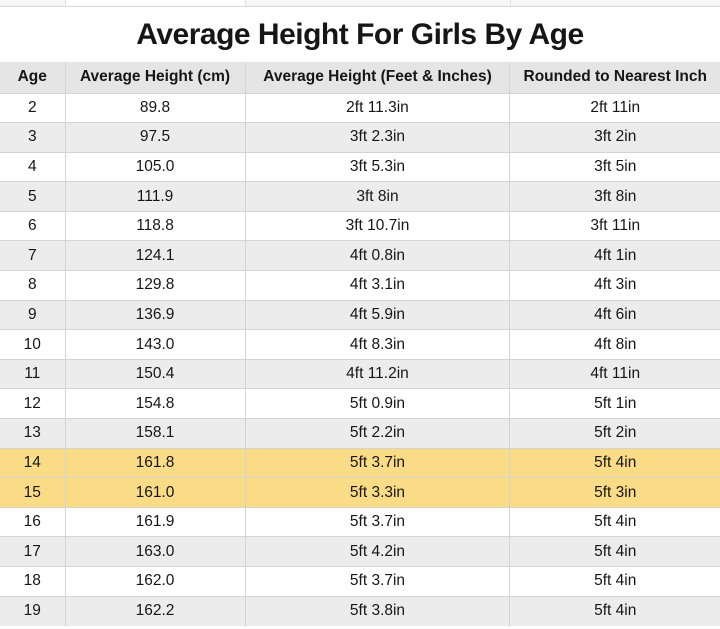  What do you see at coordinates (155, 610) in the screenshot?
I see `cm-cell: 162.2` at bounding box center [155, 610].